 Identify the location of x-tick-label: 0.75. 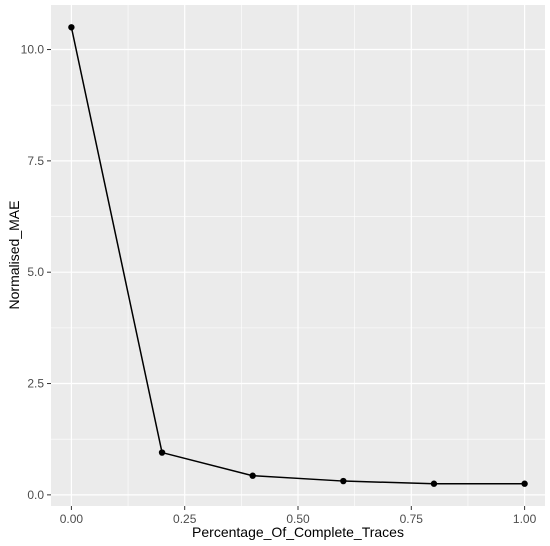
(412, 519).